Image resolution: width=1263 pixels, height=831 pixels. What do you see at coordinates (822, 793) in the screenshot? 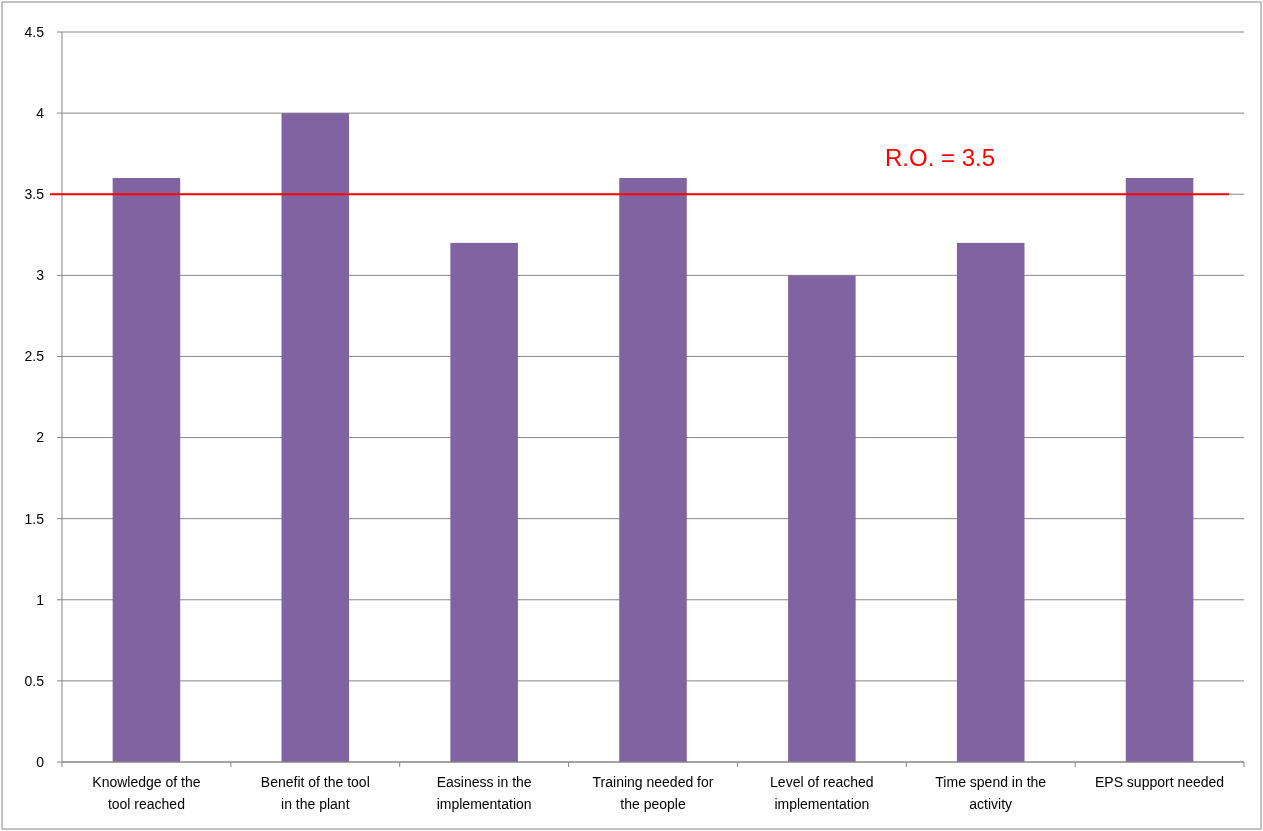
I see `x-tick-label: Level of reached implementation` at bounding box center [822, 793].